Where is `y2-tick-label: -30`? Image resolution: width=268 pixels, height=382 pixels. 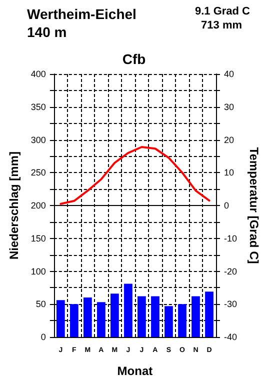 y2-tick-label: -30 is located at coordinates (231, 304).